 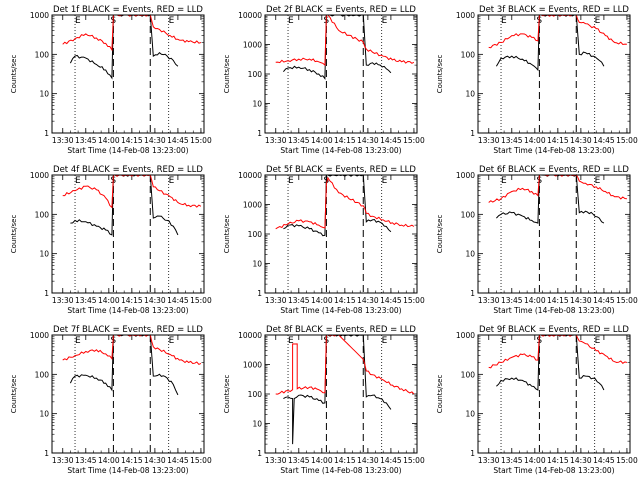 What do you see at coordinates (554, 10) in the screenshot?
I see `chart-title: Det 3f BLACK = Events, RED = LLD` at bounding box center [554, 10].